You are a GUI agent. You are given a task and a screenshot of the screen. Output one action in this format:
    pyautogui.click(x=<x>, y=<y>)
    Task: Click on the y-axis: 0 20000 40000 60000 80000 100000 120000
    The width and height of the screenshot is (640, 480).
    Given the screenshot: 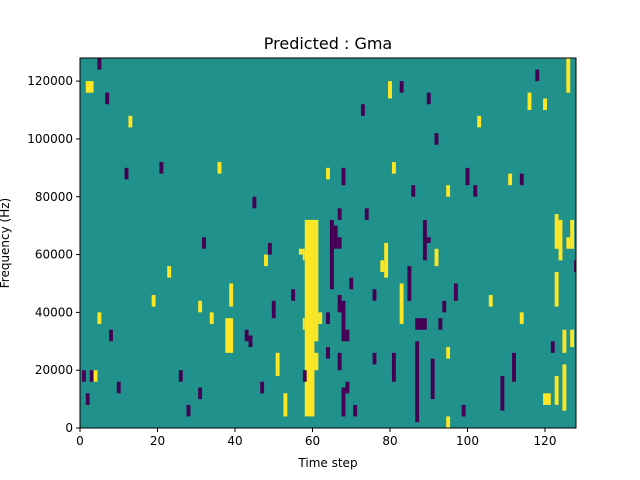 What is the action you would take?
    pyautogui.click(x=53, y=254)
    